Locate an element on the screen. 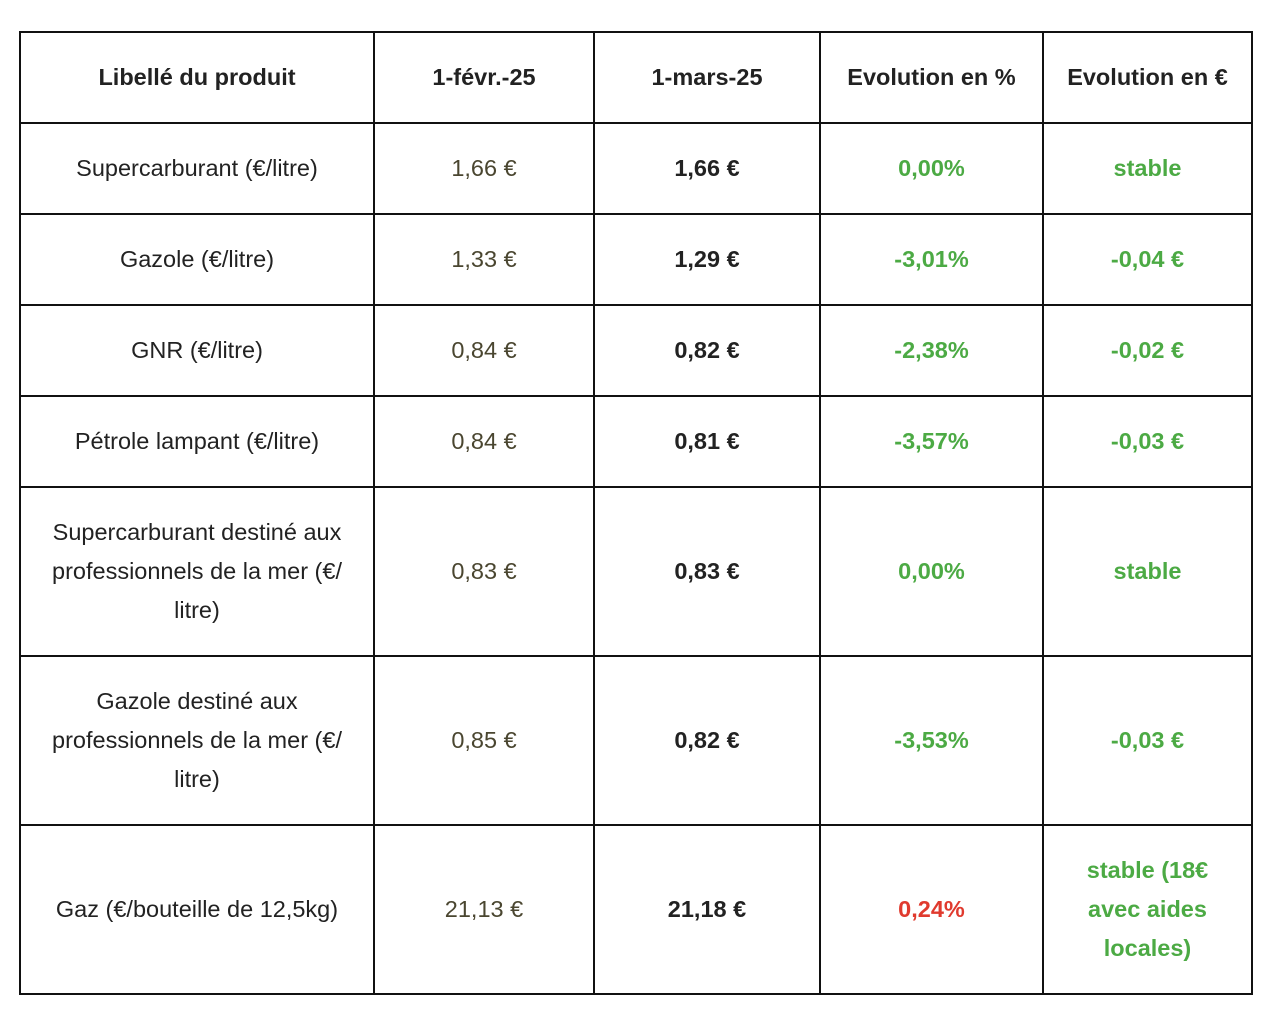 This screenshot has height=1026, width=1278. evolution-pct-cell: -3,57% is located at coordinates (931, 441).